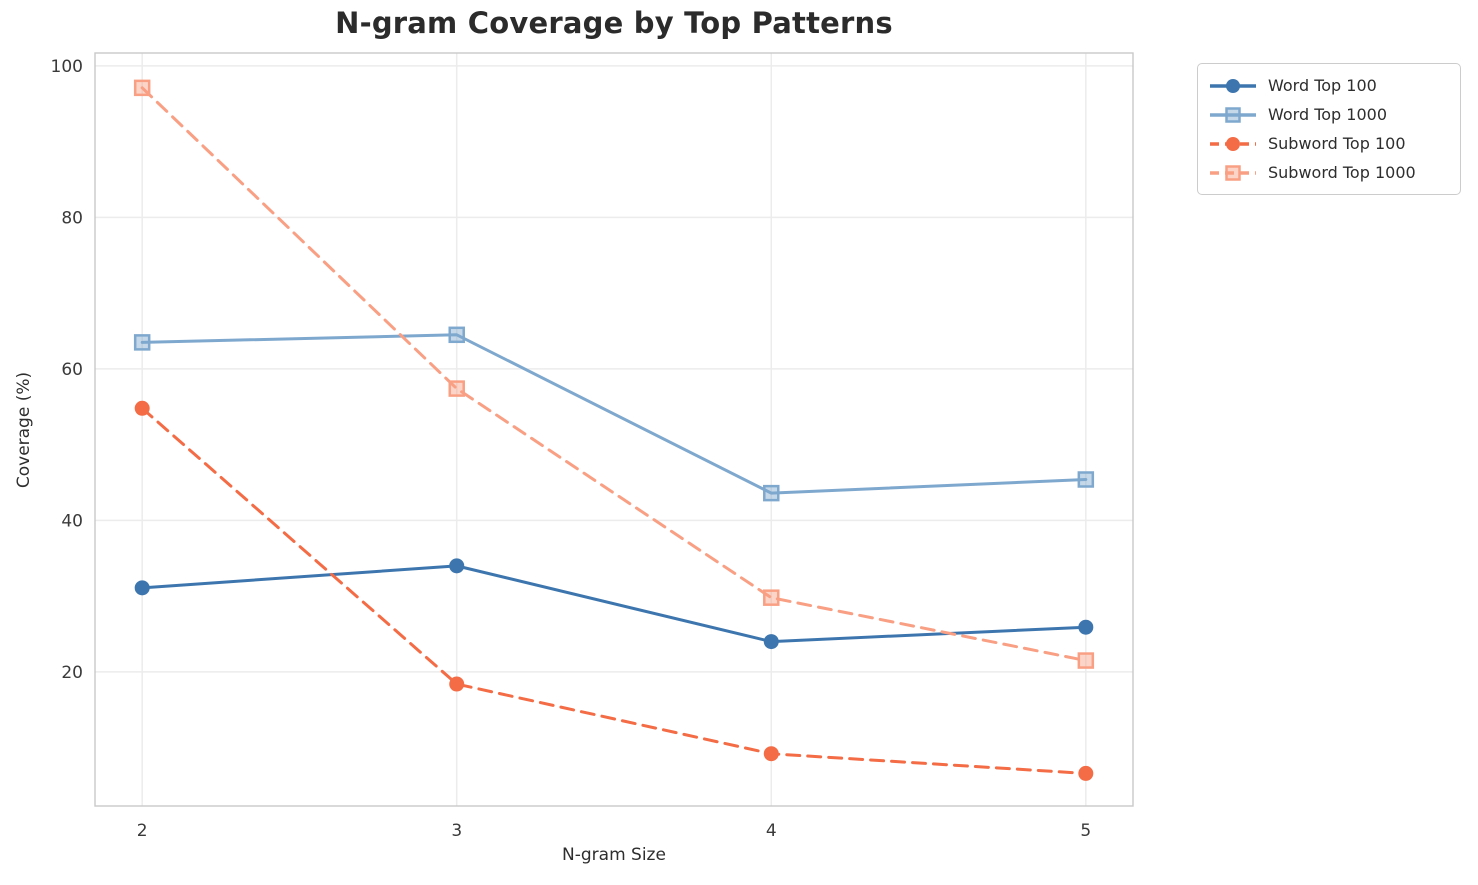 The image size is (1478, 885). Describe the element at coordinates (1342, 172) in the screenshot. I see `legend-label: Subword Top 1000` at that location.